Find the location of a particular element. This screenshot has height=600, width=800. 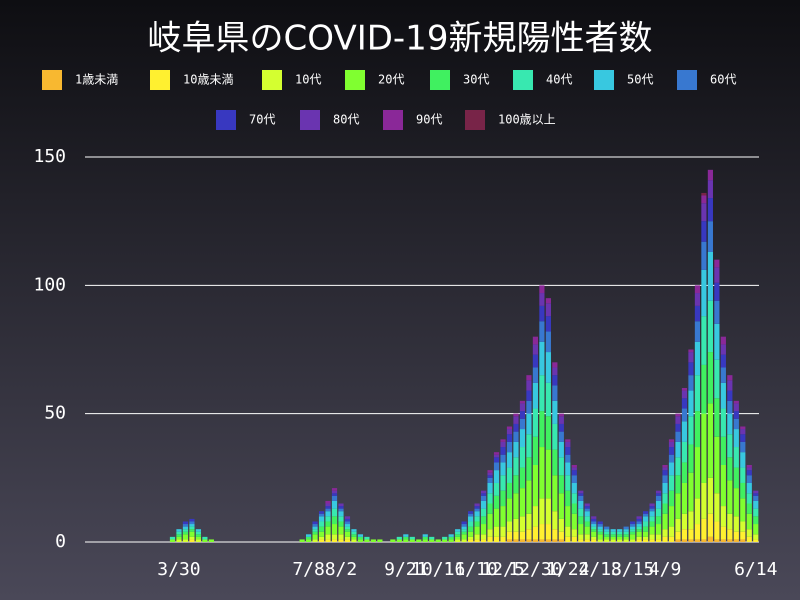

y-tick-label: 100 is located at coordinates (49, 284).